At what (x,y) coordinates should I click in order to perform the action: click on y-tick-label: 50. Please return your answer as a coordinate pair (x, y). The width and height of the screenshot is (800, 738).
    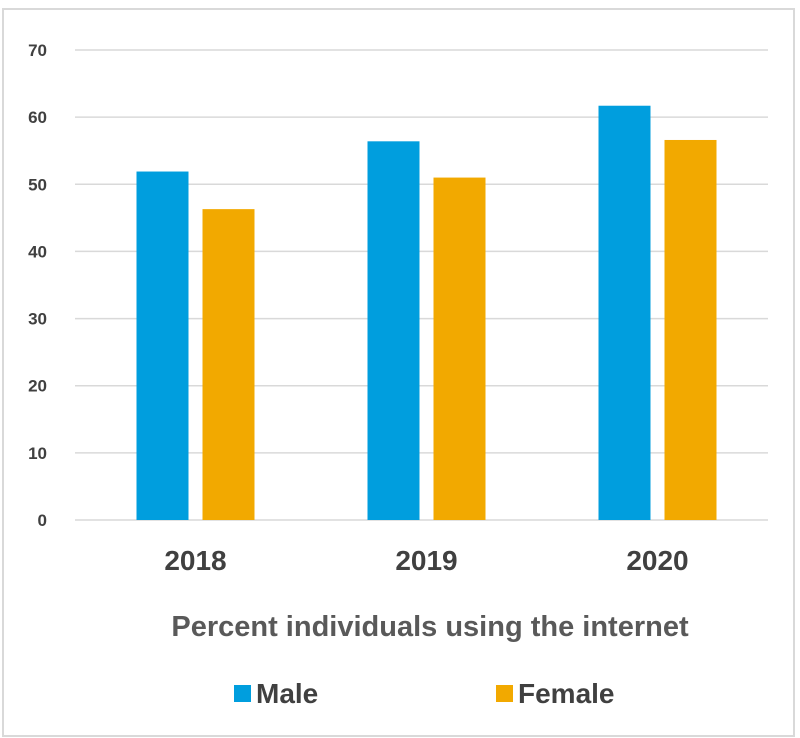
    Looking at the image, I should click on (37, 184).